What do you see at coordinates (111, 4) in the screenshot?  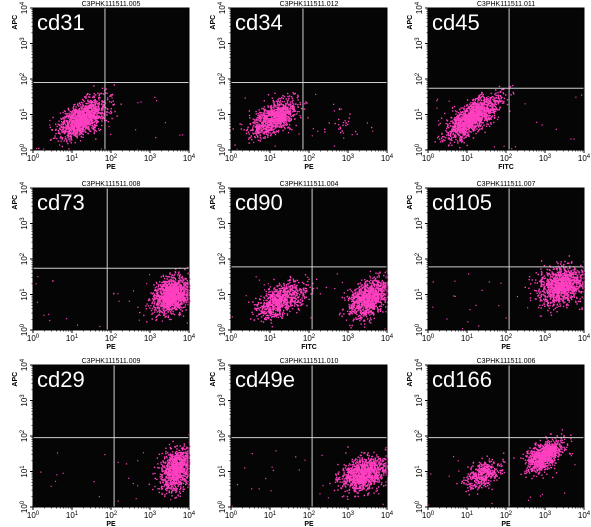 I see `panel-title: C3PHK111511.005` at bounding box center [111, 4].